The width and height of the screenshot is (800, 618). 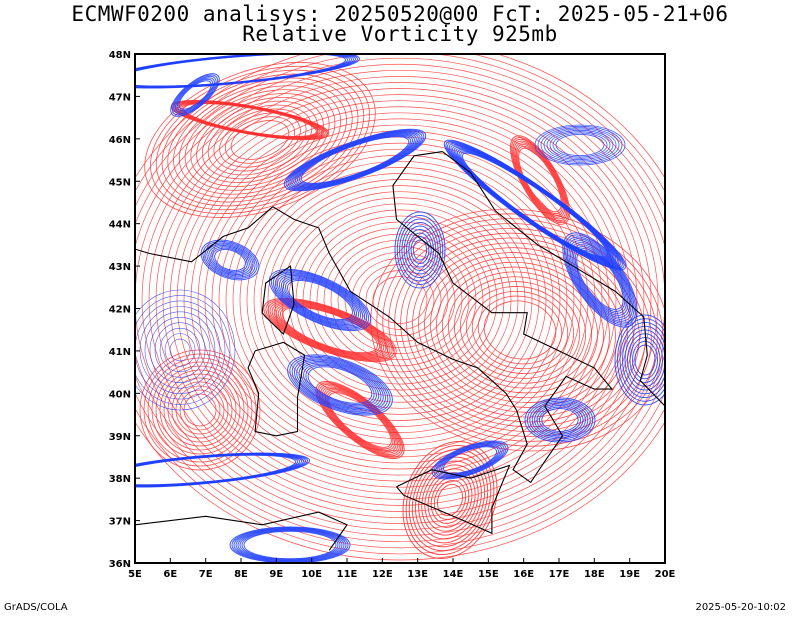 What do you see at coordinates (523, 574) in the screenshot?
I see `x-tick-label: 16E` at bounding box center [523, 574].